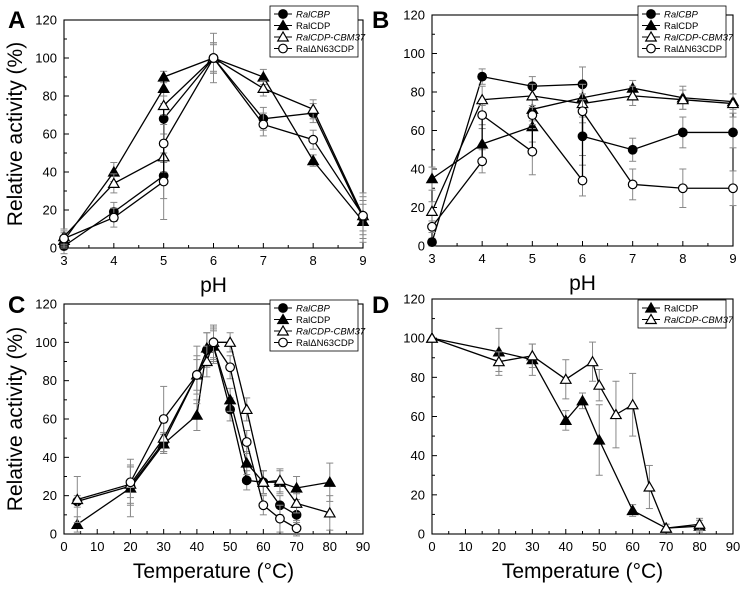 This screenshot has width=754, height=596. I want to click on legend-label-ralcdp: RalCDP, so click(681, 26).